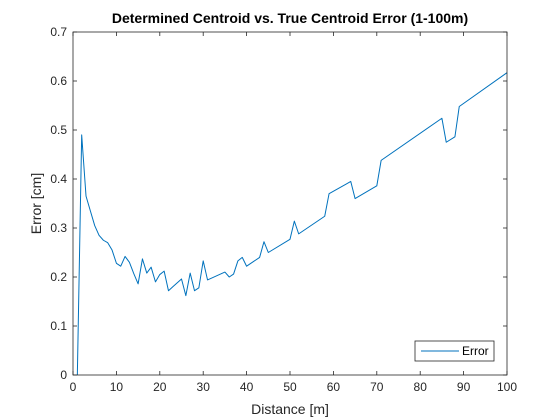 The width and height of the screenshot is (560, 420). What do you see at coordinates (475, 351) in the screenshot?
I see `legend-entry-error: Error` at bounding box center [475, 351].